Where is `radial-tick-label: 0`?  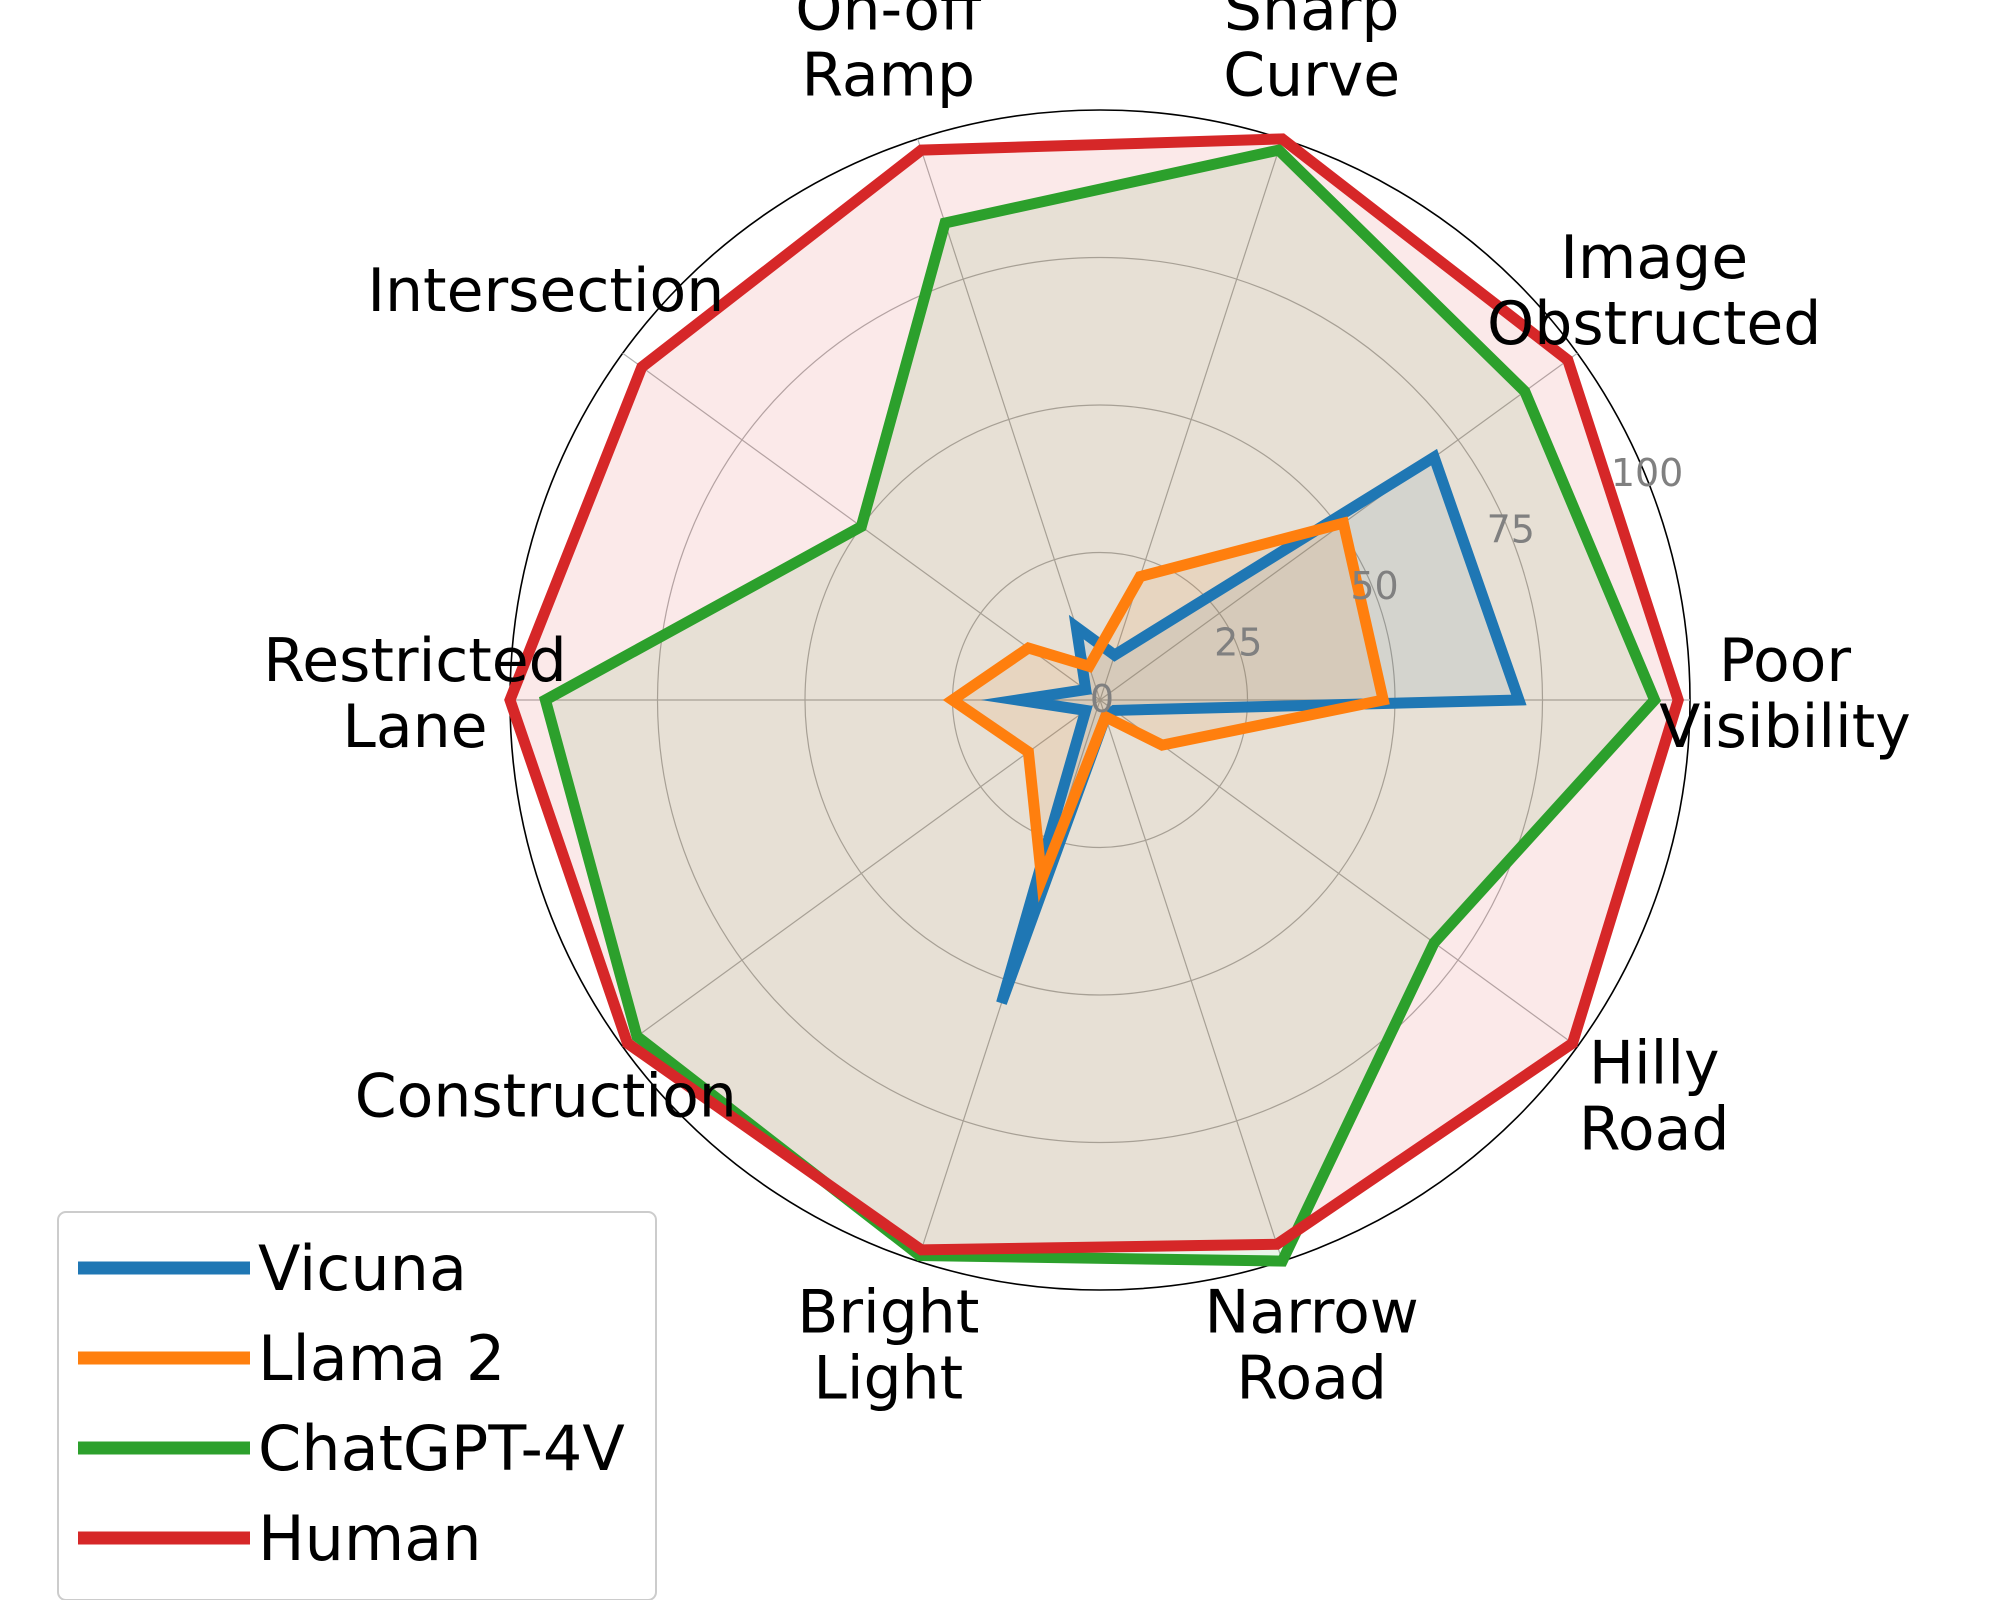 radial-tick-label: 0 is located at coordinates (1102, 699).